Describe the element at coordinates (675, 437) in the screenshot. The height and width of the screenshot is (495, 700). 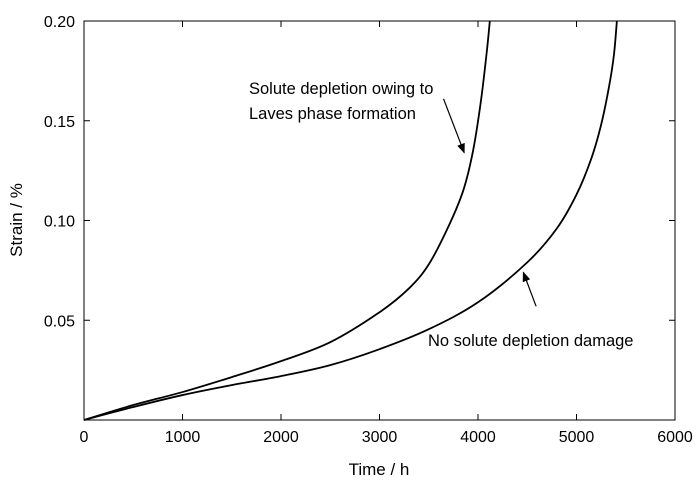
I see `x-tick-label: 6000` at that location.